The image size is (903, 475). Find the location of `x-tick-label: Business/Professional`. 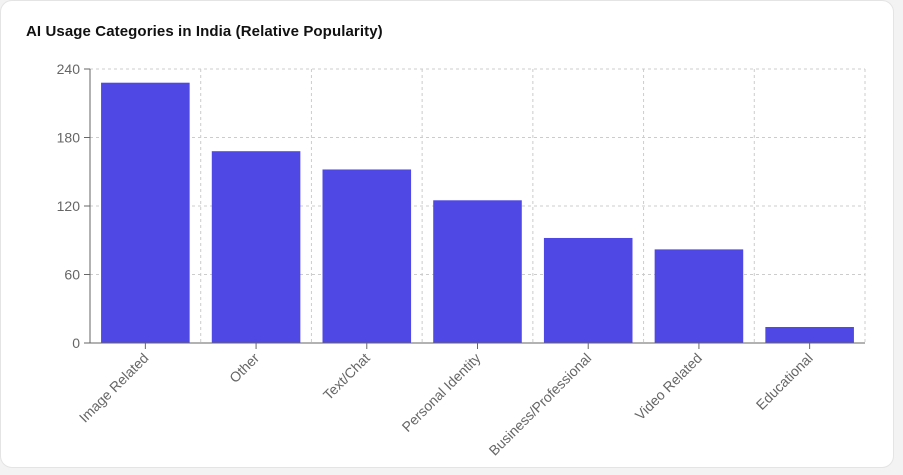

x-tick-label: Business/Professional is located at coordinates (540, 404).